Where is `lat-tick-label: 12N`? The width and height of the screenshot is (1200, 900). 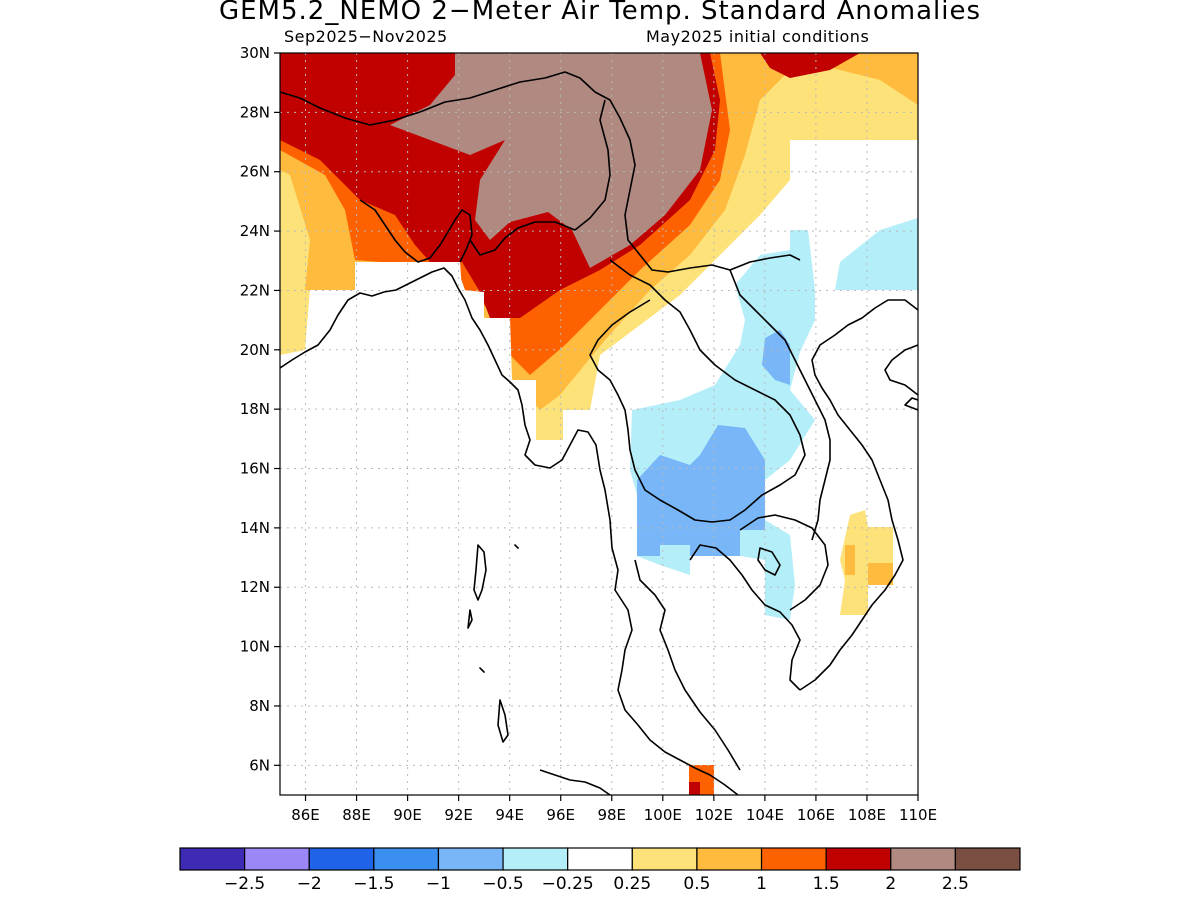
lat-tick-label: 12N is located at coordinates (255, 587).